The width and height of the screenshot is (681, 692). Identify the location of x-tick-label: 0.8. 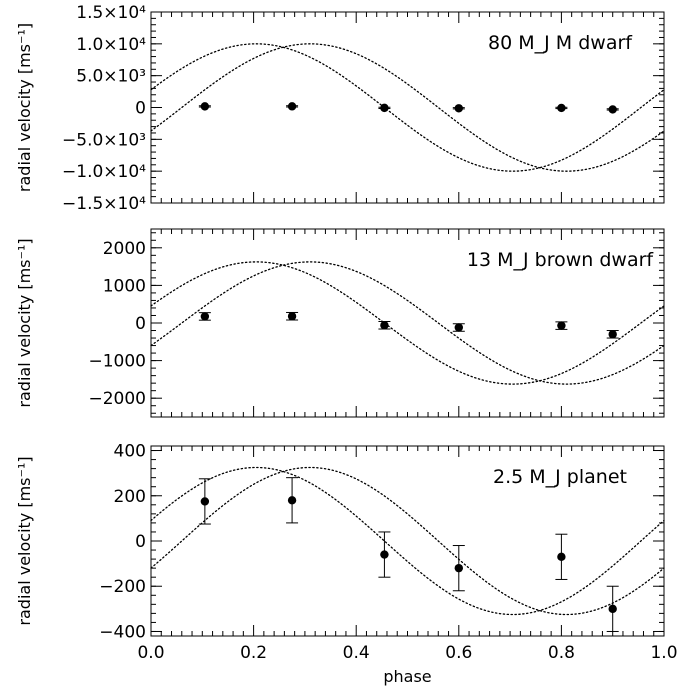
(561, 653).